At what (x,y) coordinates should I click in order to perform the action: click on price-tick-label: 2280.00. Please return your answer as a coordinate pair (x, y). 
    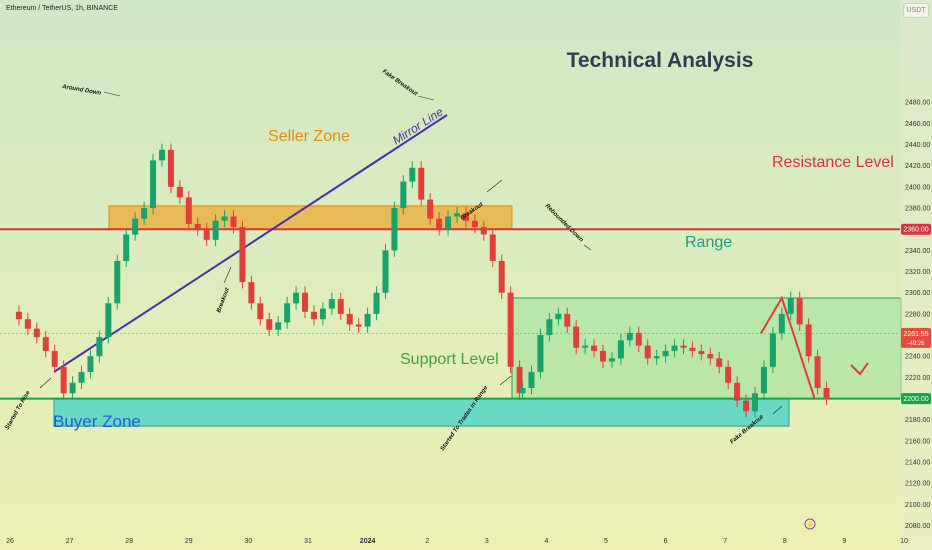
    Looking at the image, I should click on (917, 314).